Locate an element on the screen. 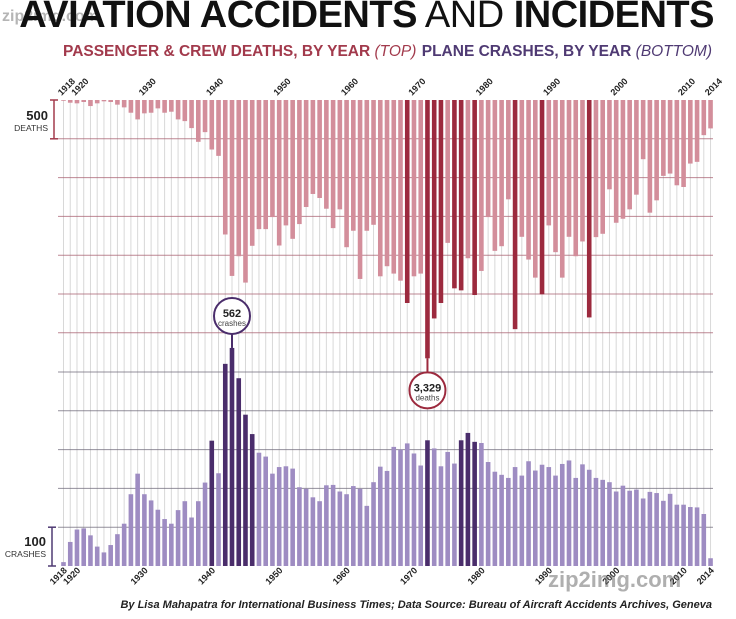  bottom-tick-label: 1930 is located at coordinates (139, 575).